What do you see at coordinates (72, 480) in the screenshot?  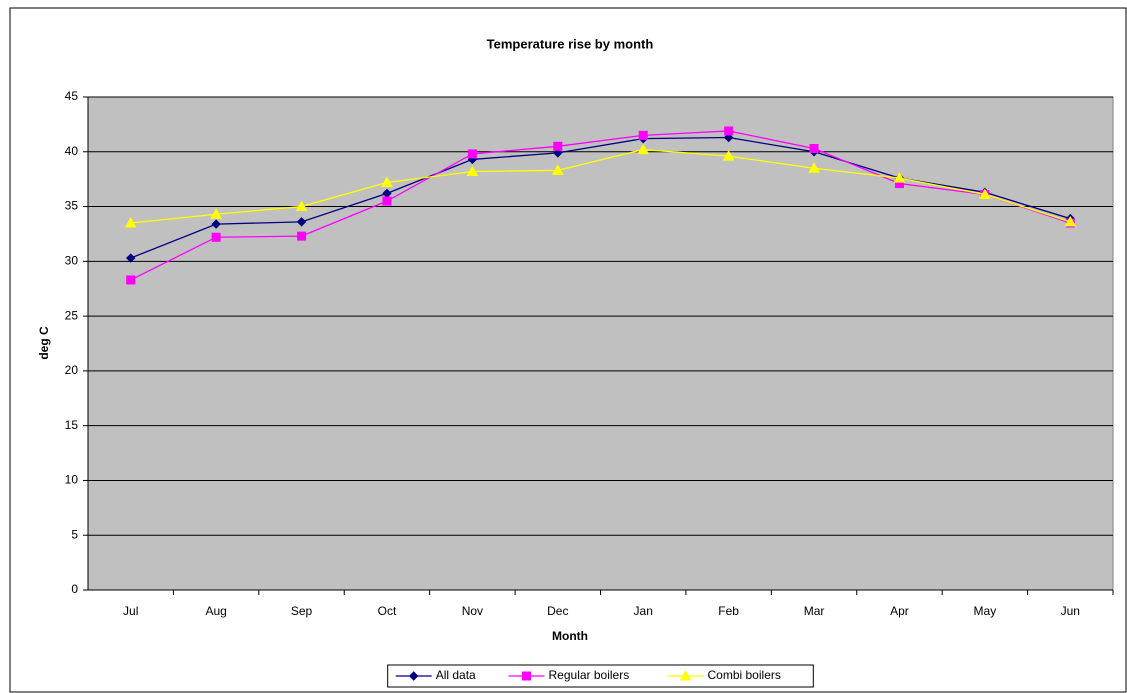 I see `y-tick-label: 10` at bounding box center [72, 480].